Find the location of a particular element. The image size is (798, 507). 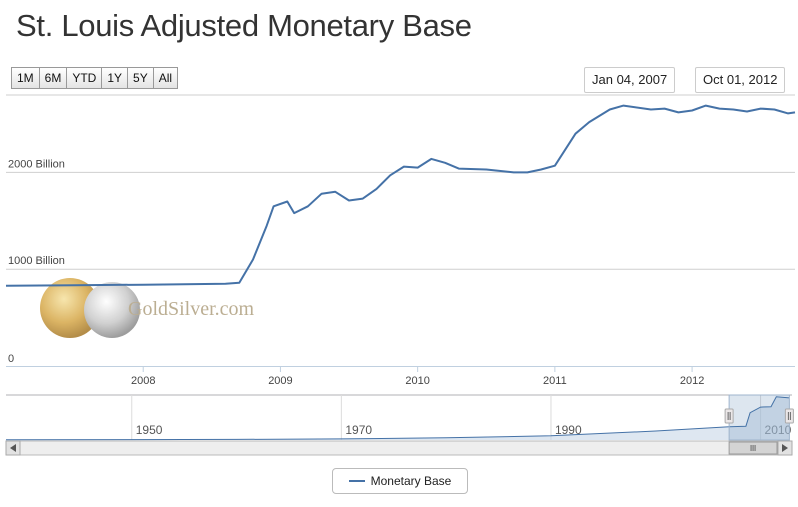

goldsilver-watermark: GoldSilver.com is located at coordinates (147, 308).